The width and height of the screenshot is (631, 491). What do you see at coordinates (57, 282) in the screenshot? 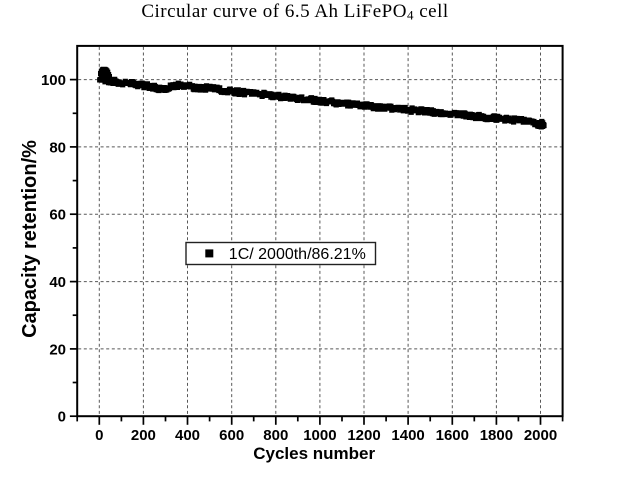
I see `svg-text: 40` at bounding box center [57, 282].